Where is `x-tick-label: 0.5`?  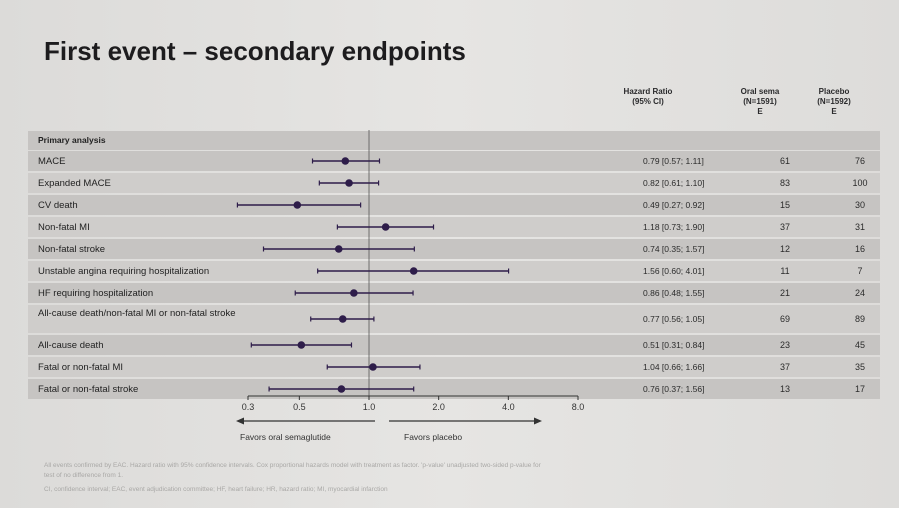
x-tick-label: 0.5 is located at coordinates (299, 407).